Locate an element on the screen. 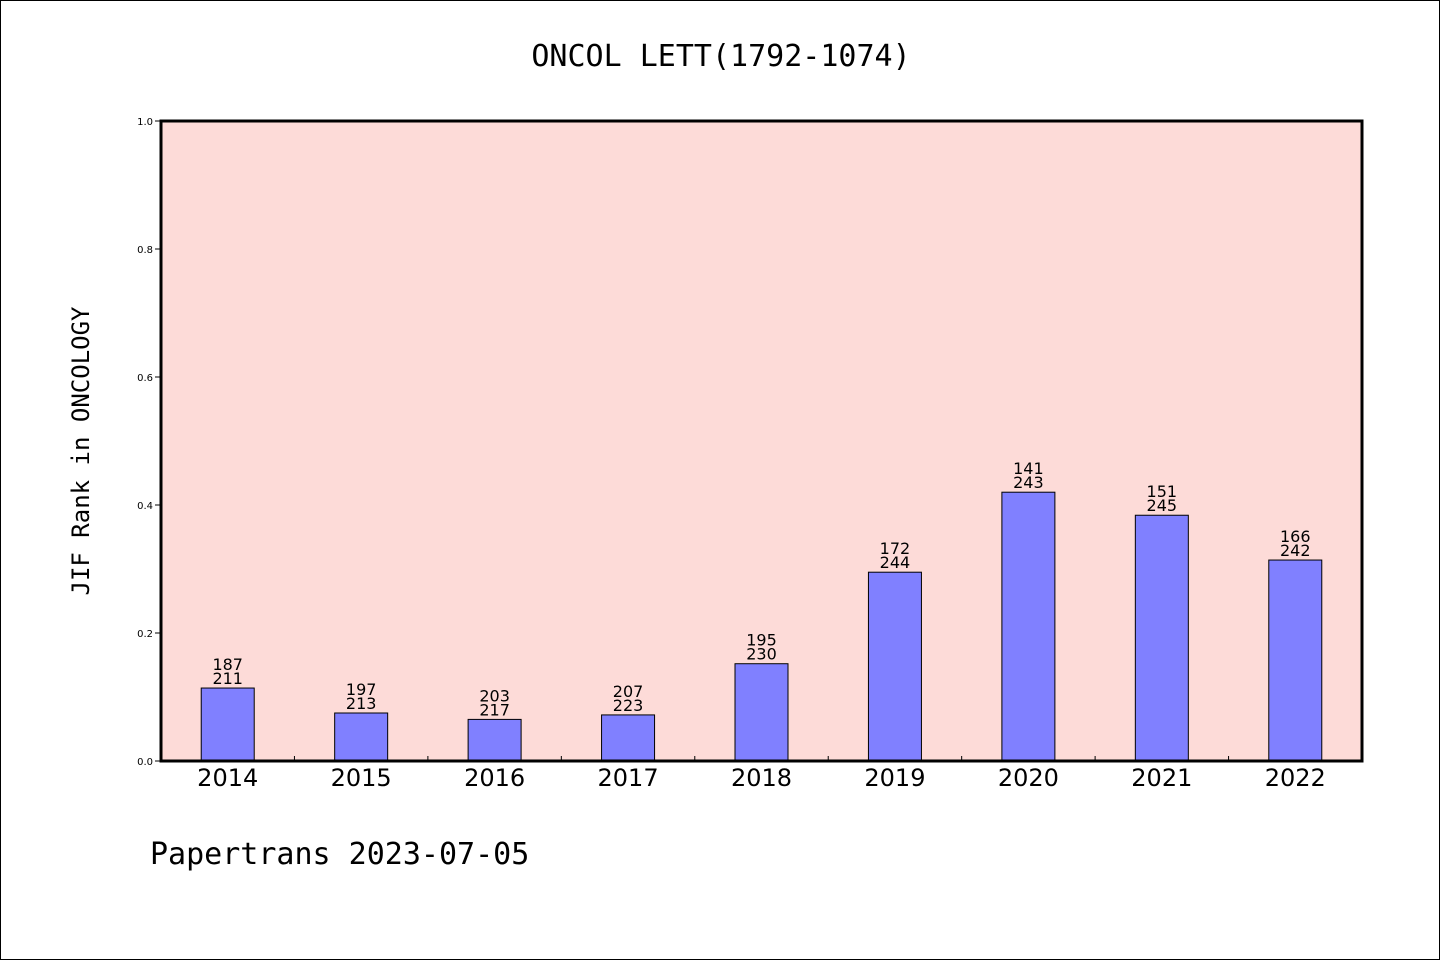  bar-2019 is located at coordinates (894, 666).